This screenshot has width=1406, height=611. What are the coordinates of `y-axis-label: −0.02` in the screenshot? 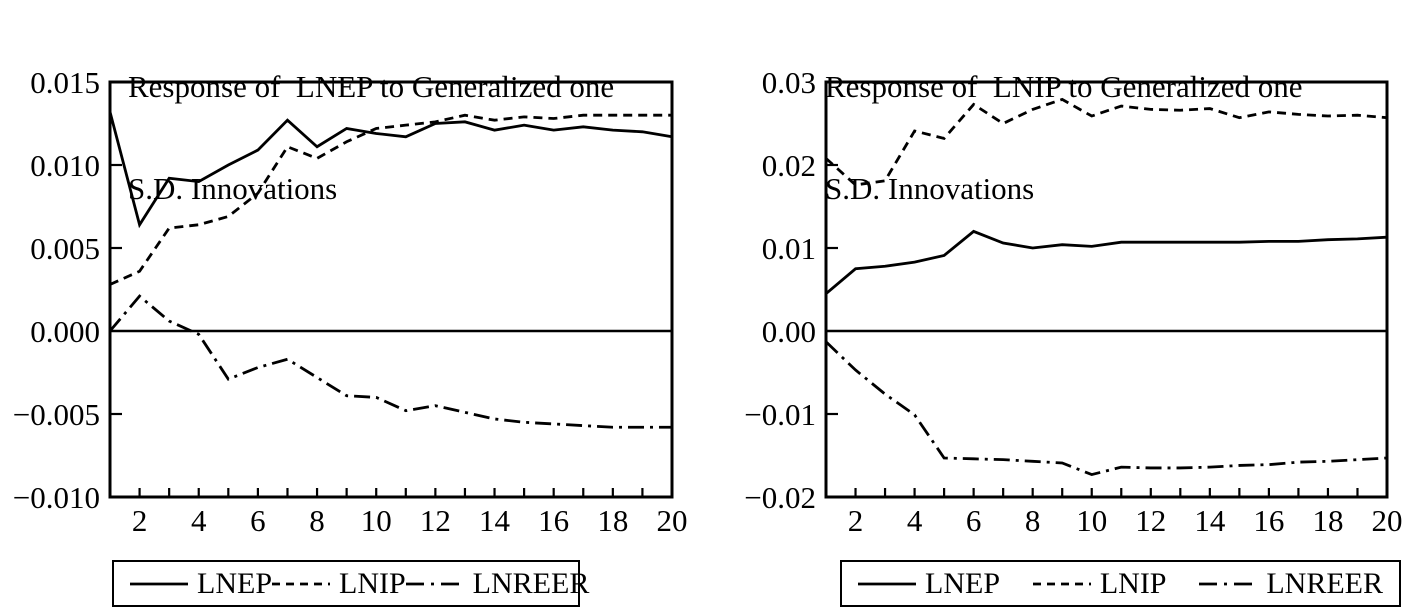 It's located at (780, 497).